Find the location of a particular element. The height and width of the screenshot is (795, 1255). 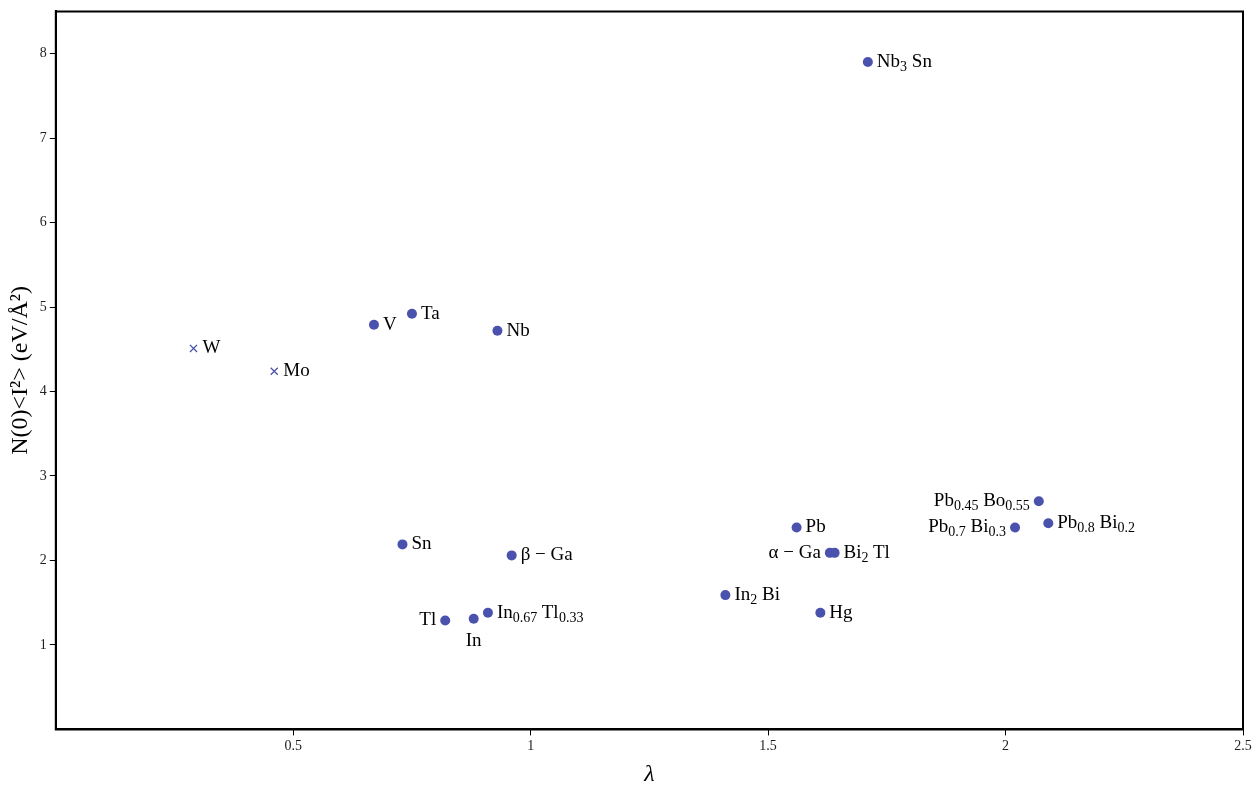

x-tick-label: 1.5 is located at coordinates (768, 746).